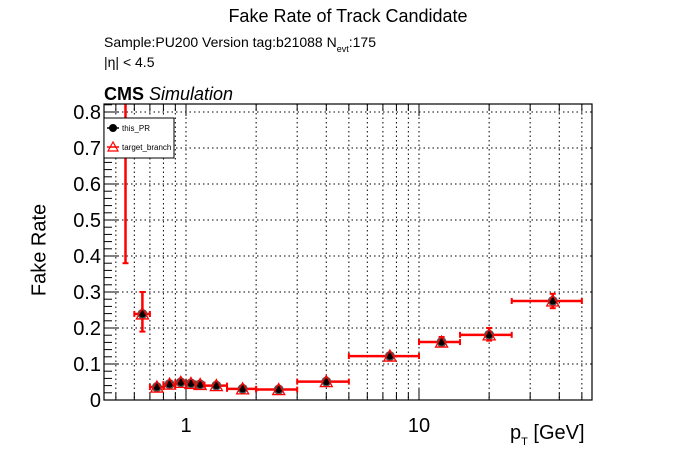 This screenshot has height=472, width=696. Describe the element at coordinates (348, 16) in the screenshot. I see `chart-title: Fake Rate of Track Candidate` at that location.